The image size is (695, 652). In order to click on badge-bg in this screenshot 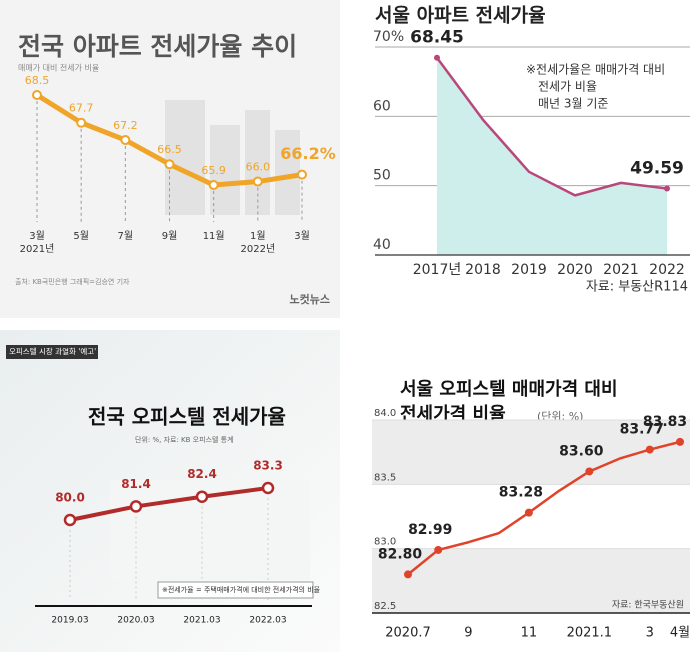, I will do `click(52, 352)`.